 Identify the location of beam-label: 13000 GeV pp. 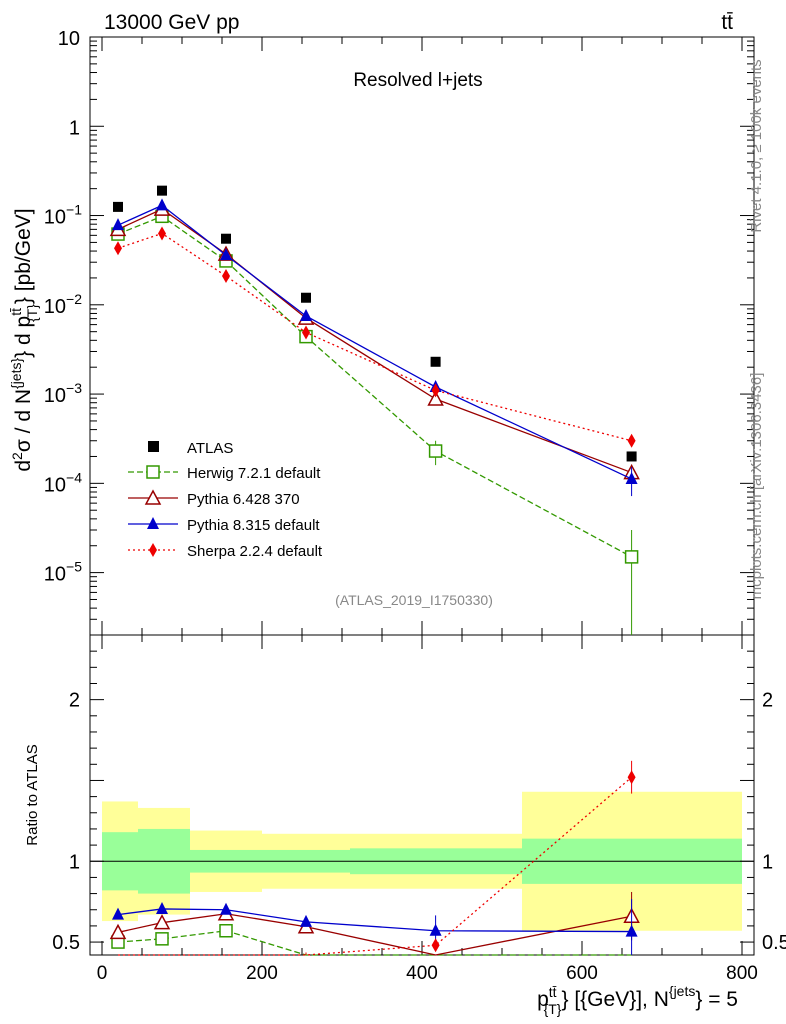
(171, 22).